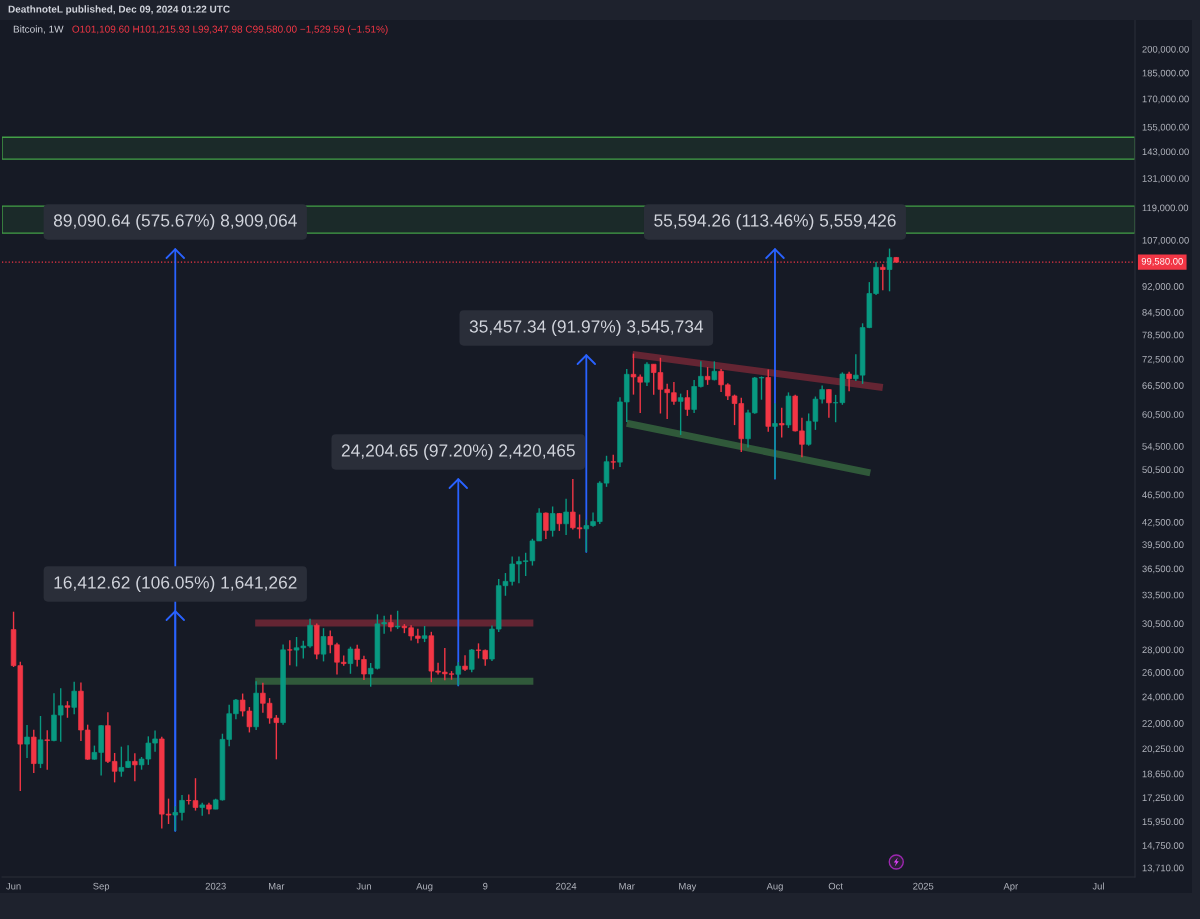 The width and height of the screenshot is (1200, 919). What do you see at coordinates (1165, 49) in the screenshot?
I see `y-tick-label: 200,000.00` at bounding box center [1165, 49].